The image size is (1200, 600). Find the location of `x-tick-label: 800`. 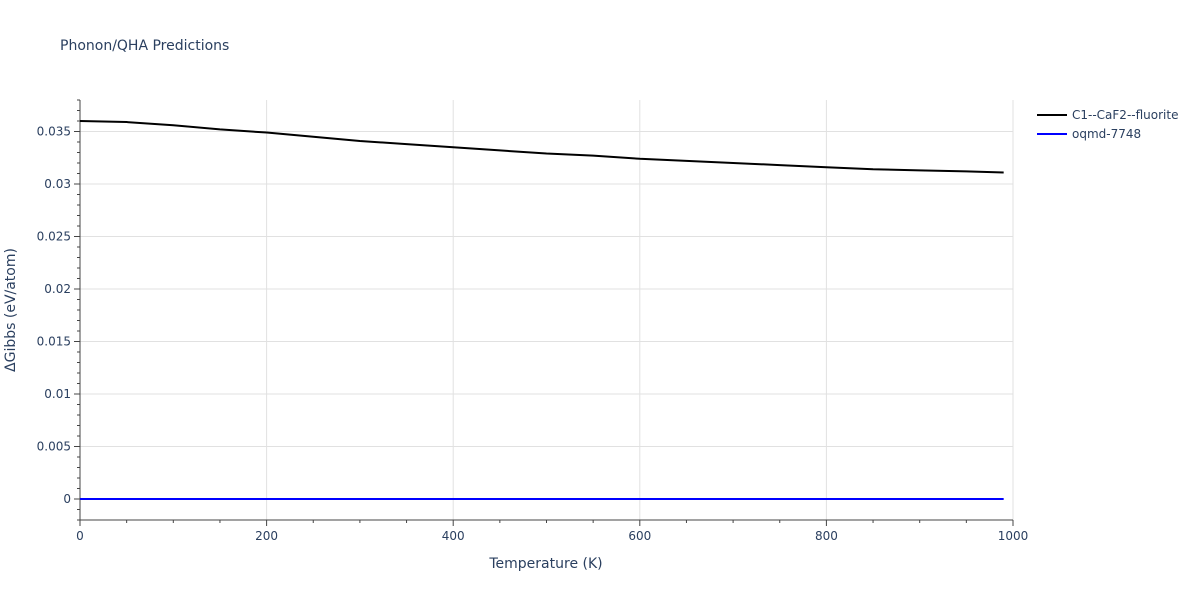

x-tick-label: 800 is located at coordinates (826, 536).